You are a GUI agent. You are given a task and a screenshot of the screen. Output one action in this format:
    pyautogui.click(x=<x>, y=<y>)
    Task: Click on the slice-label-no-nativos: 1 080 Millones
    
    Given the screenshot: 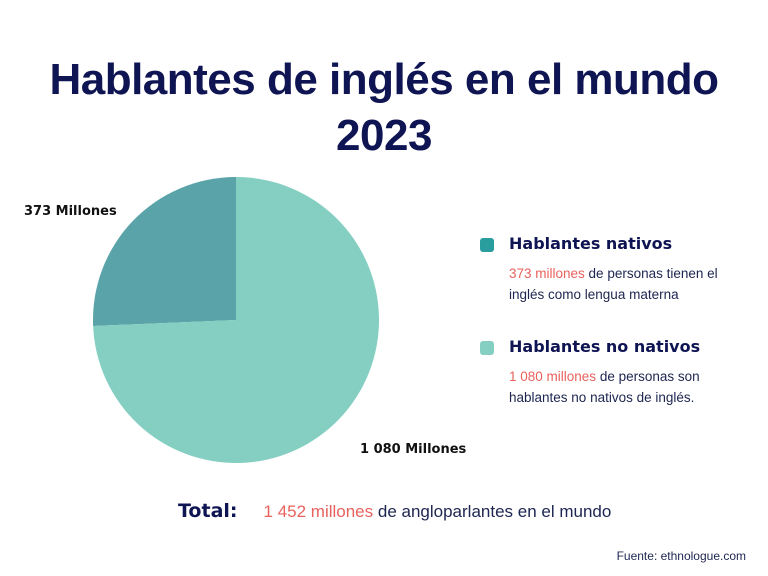 What is the action you would take?
    pyautogui.click(x=413, y=449)
    